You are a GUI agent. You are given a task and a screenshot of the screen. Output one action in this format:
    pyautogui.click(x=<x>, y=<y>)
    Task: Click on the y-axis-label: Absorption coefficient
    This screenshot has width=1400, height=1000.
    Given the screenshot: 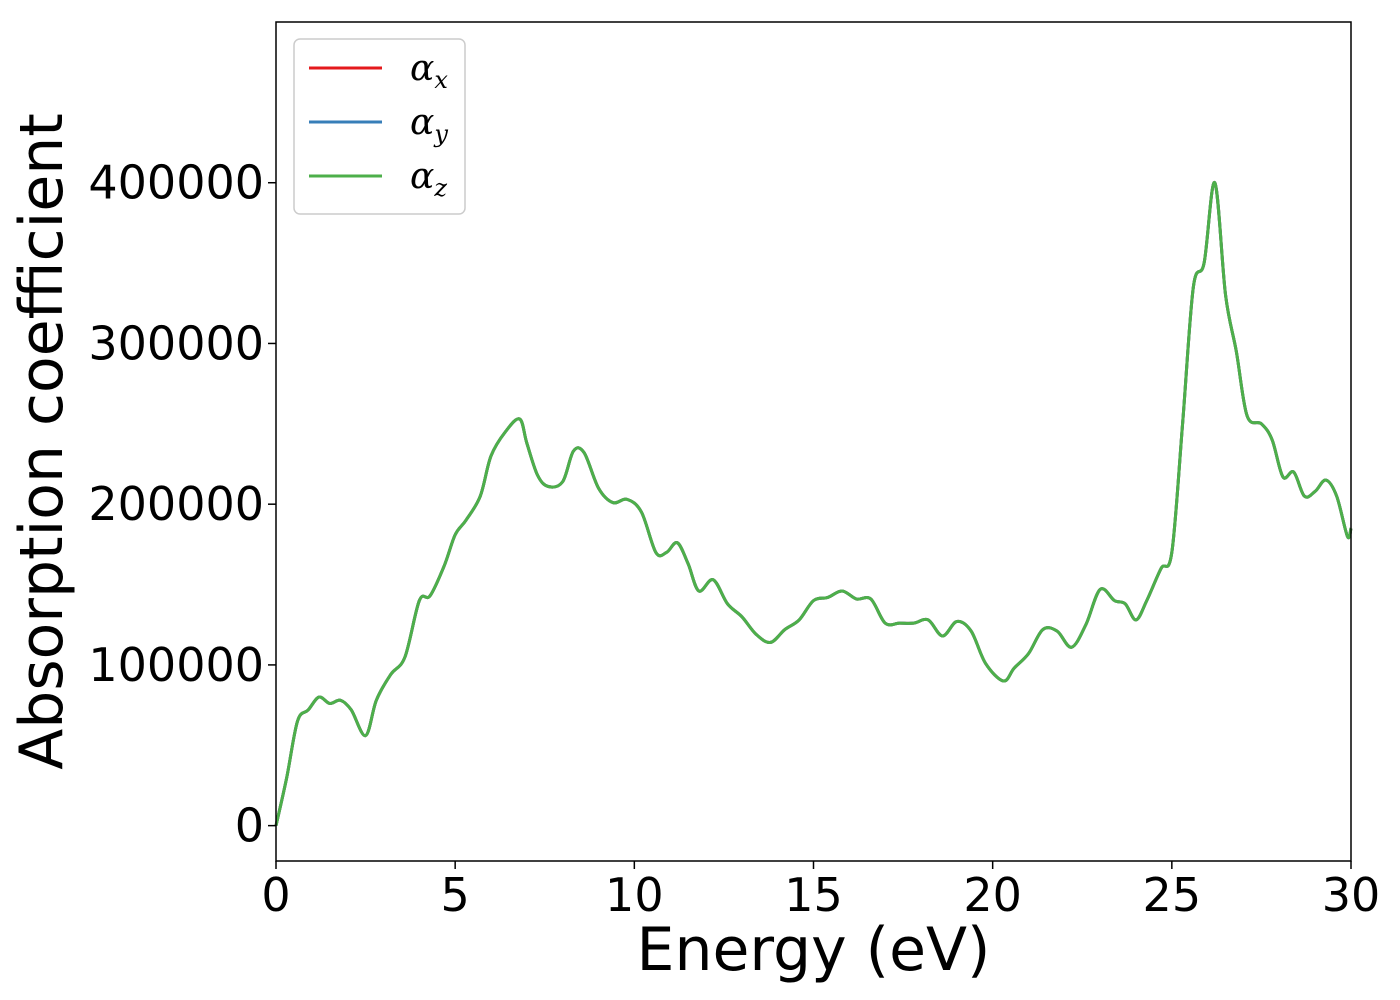 What is the action you would take?
    pyautogui.click(x=42, y=441)
    